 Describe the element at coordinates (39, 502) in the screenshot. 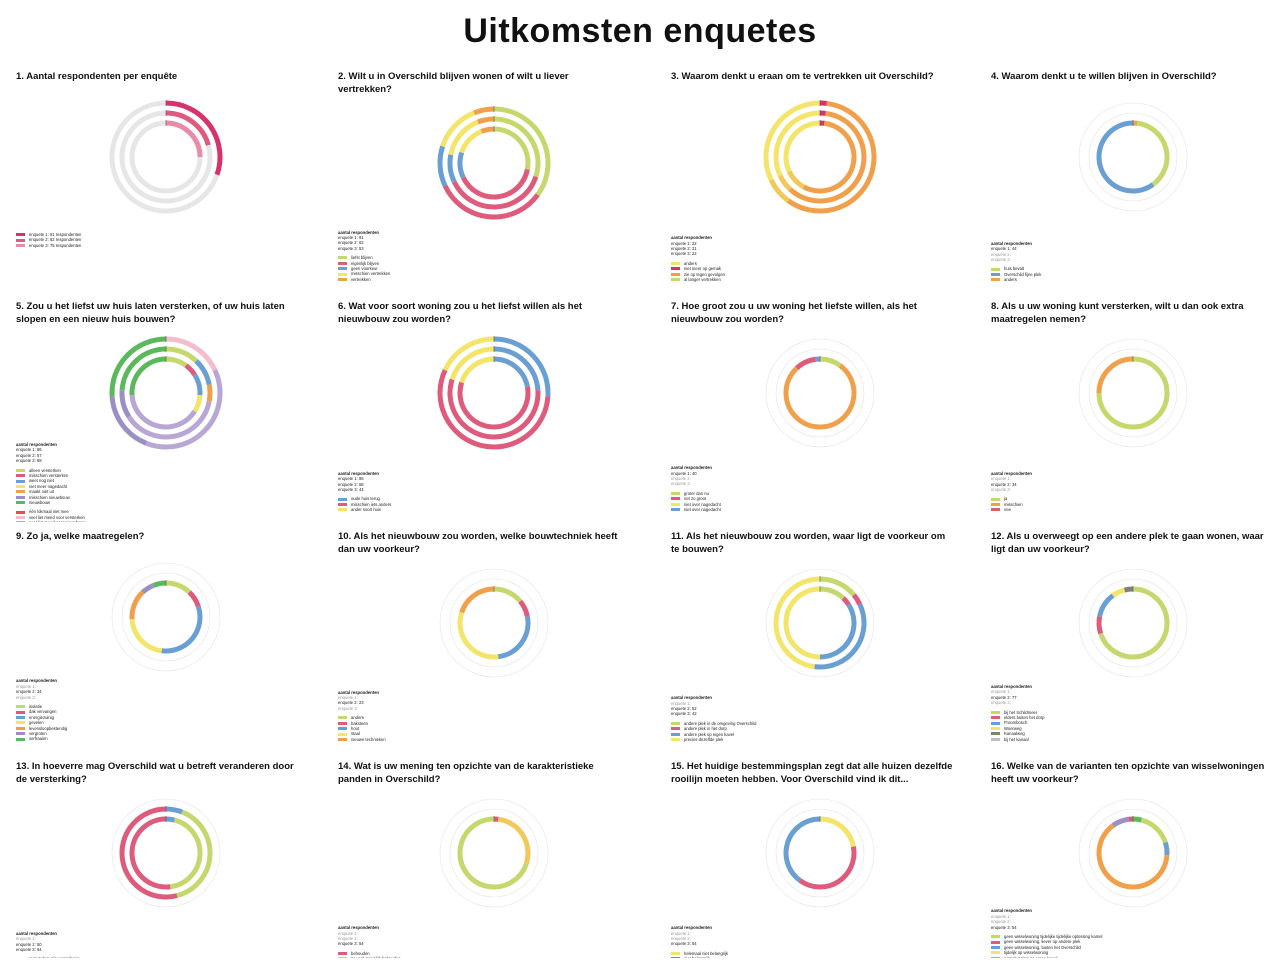

I see `legend-label: nieuwbouw` at that location.